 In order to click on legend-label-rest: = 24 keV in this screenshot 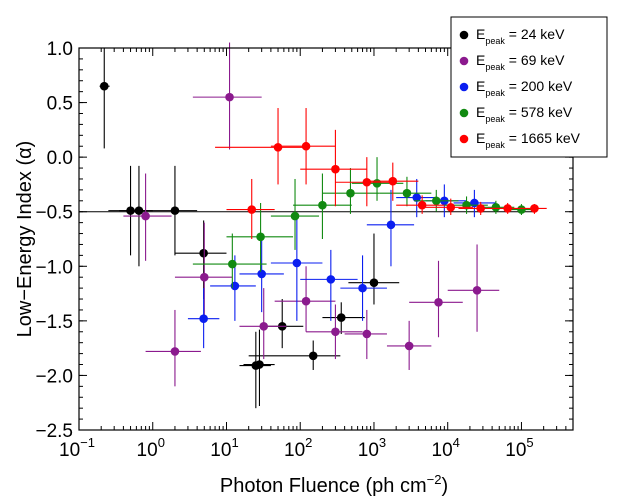, I will do `click(535, 34)`.